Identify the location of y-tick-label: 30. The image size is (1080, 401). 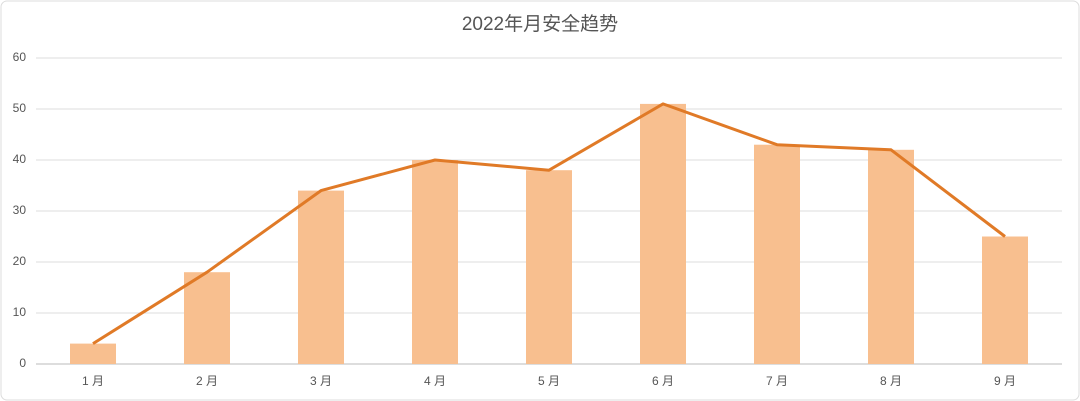
(20, 210).